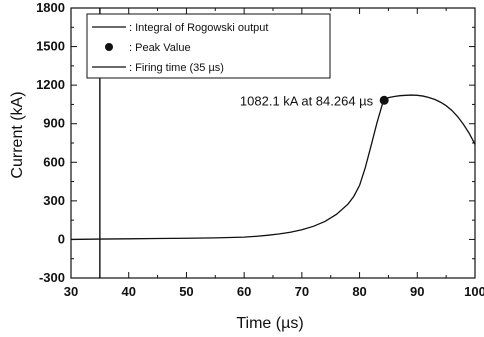 The image size is (484, 337). Describe the element at coordinates (186, 291) in the screenshot. I see `x-tick-label: 50` at that location.